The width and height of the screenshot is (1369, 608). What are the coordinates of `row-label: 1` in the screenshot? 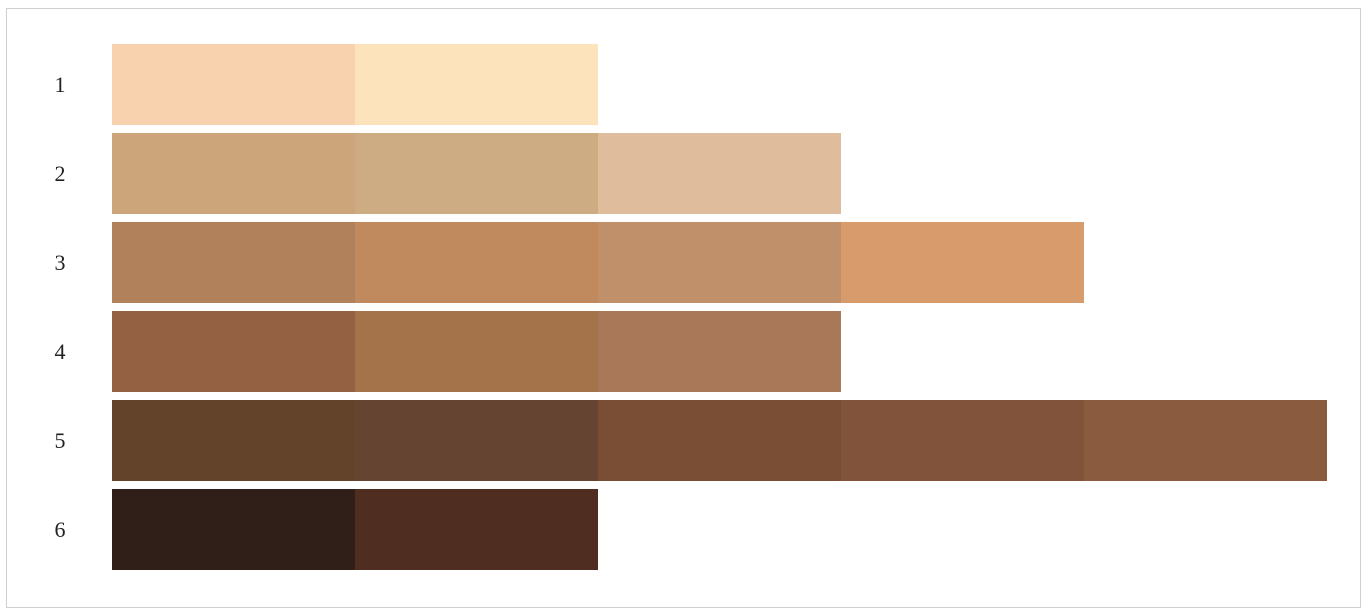 It's located at (60, 84).